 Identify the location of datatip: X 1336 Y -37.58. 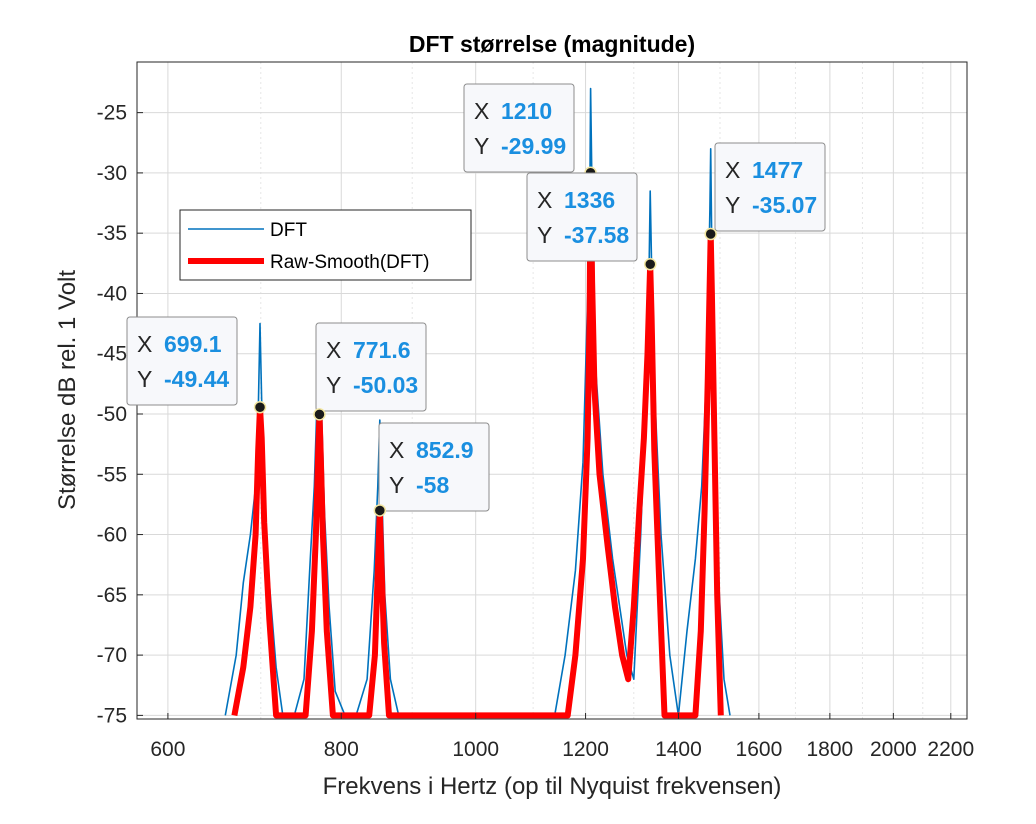
(591, 221).